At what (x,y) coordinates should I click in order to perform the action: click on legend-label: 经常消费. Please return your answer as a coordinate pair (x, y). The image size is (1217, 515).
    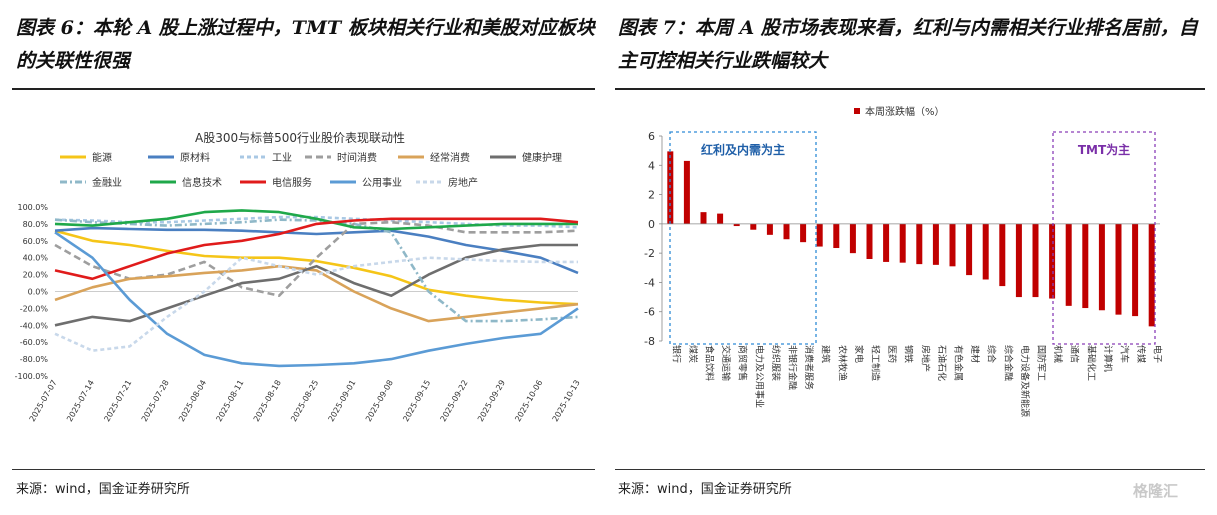
    Looking at the image, I should click on (450, 157).